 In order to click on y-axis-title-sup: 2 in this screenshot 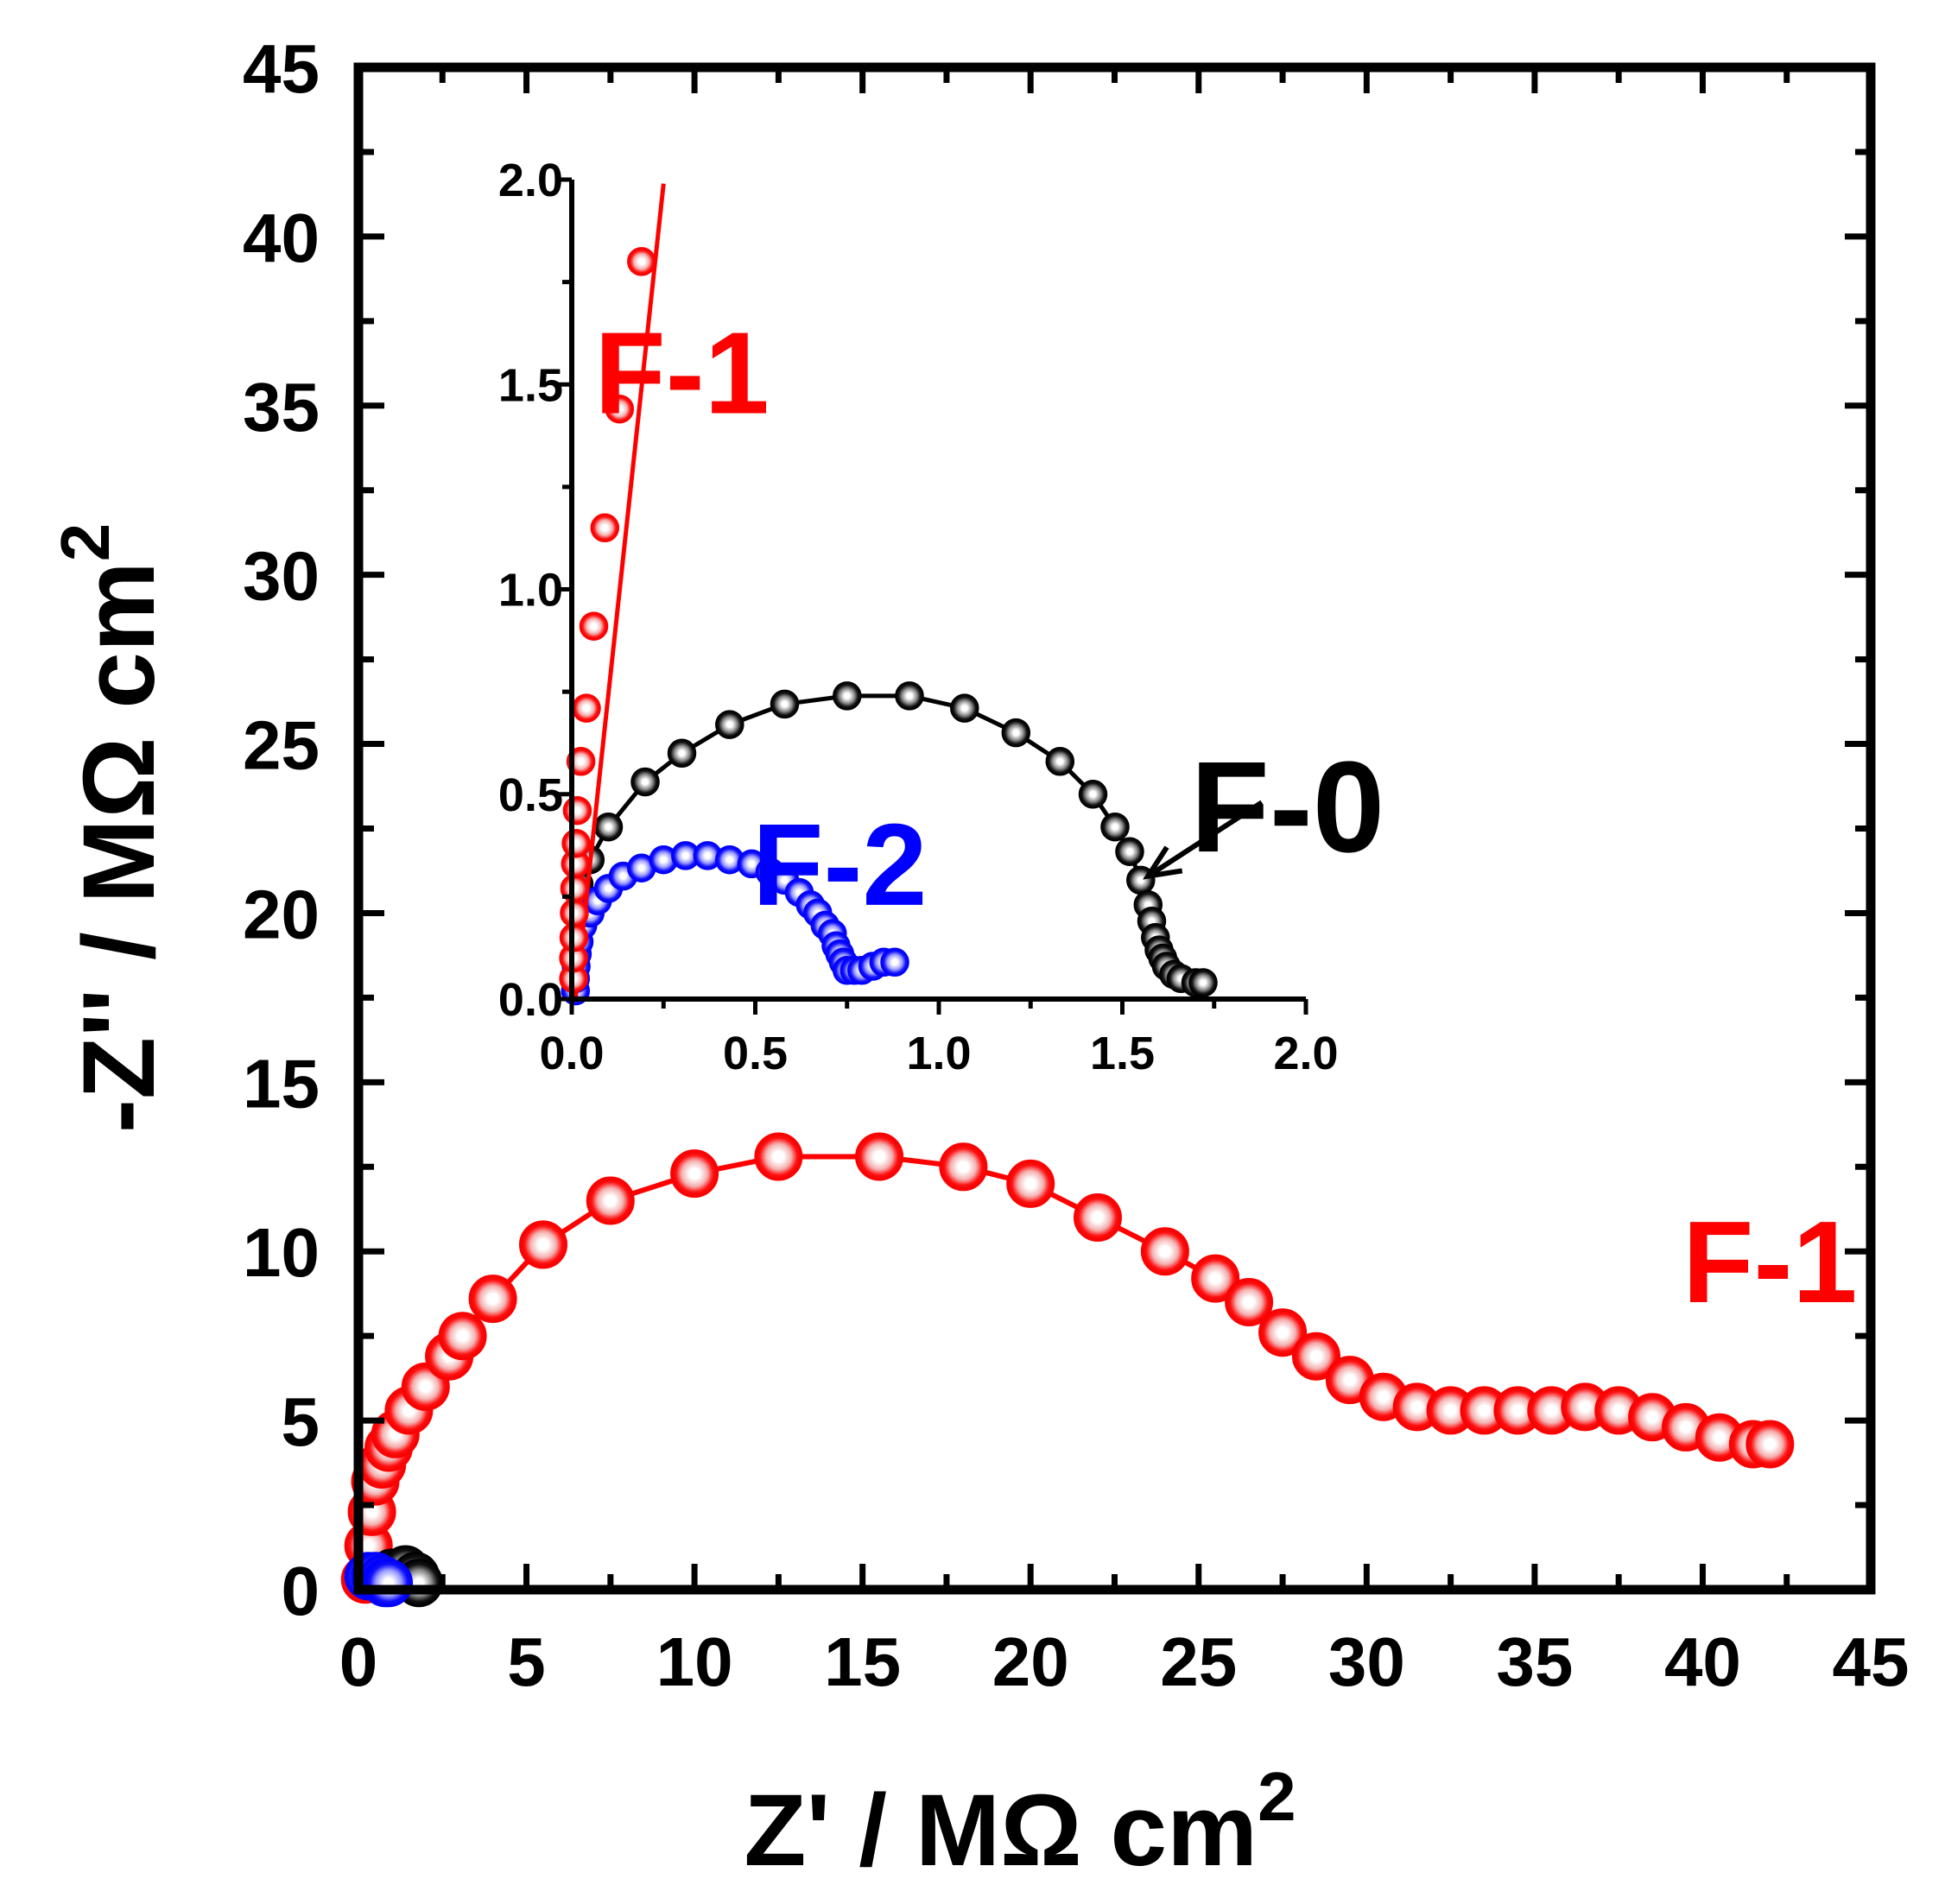, I will do `click(85, 543)`.